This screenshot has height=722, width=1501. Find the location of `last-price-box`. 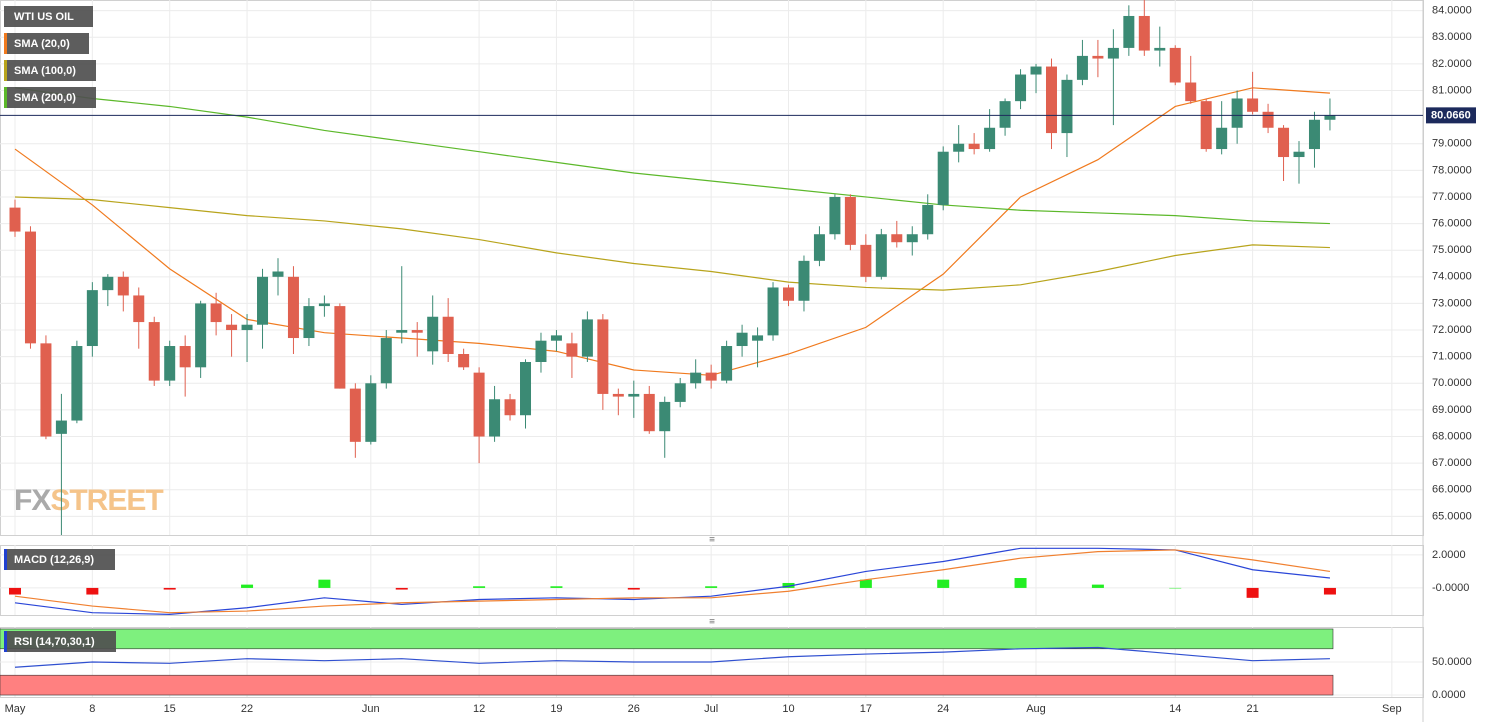

last-price-box is located at coordinates (1451, 115).